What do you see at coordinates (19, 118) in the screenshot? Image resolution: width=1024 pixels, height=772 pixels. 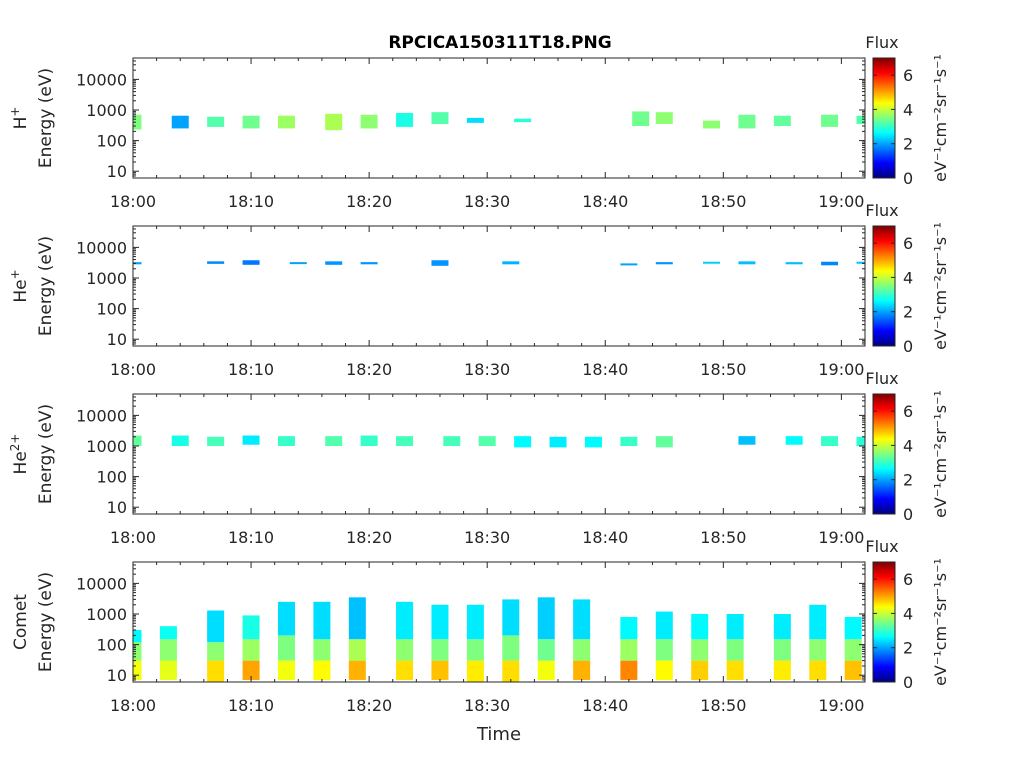 I see `y-axis-species-label: H+` at bounding box center [19, 118].